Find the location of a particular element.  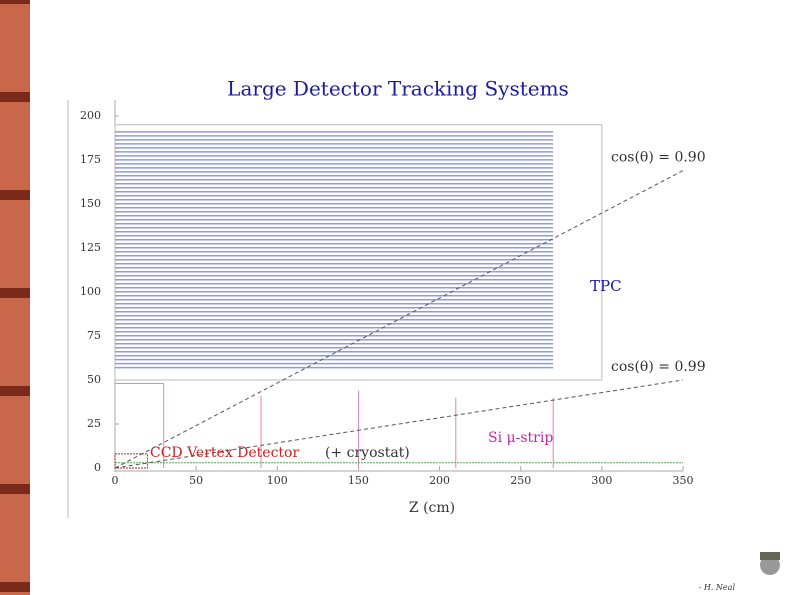

si-strip-label: Si μ-strip is located at coordinates (520, 438).